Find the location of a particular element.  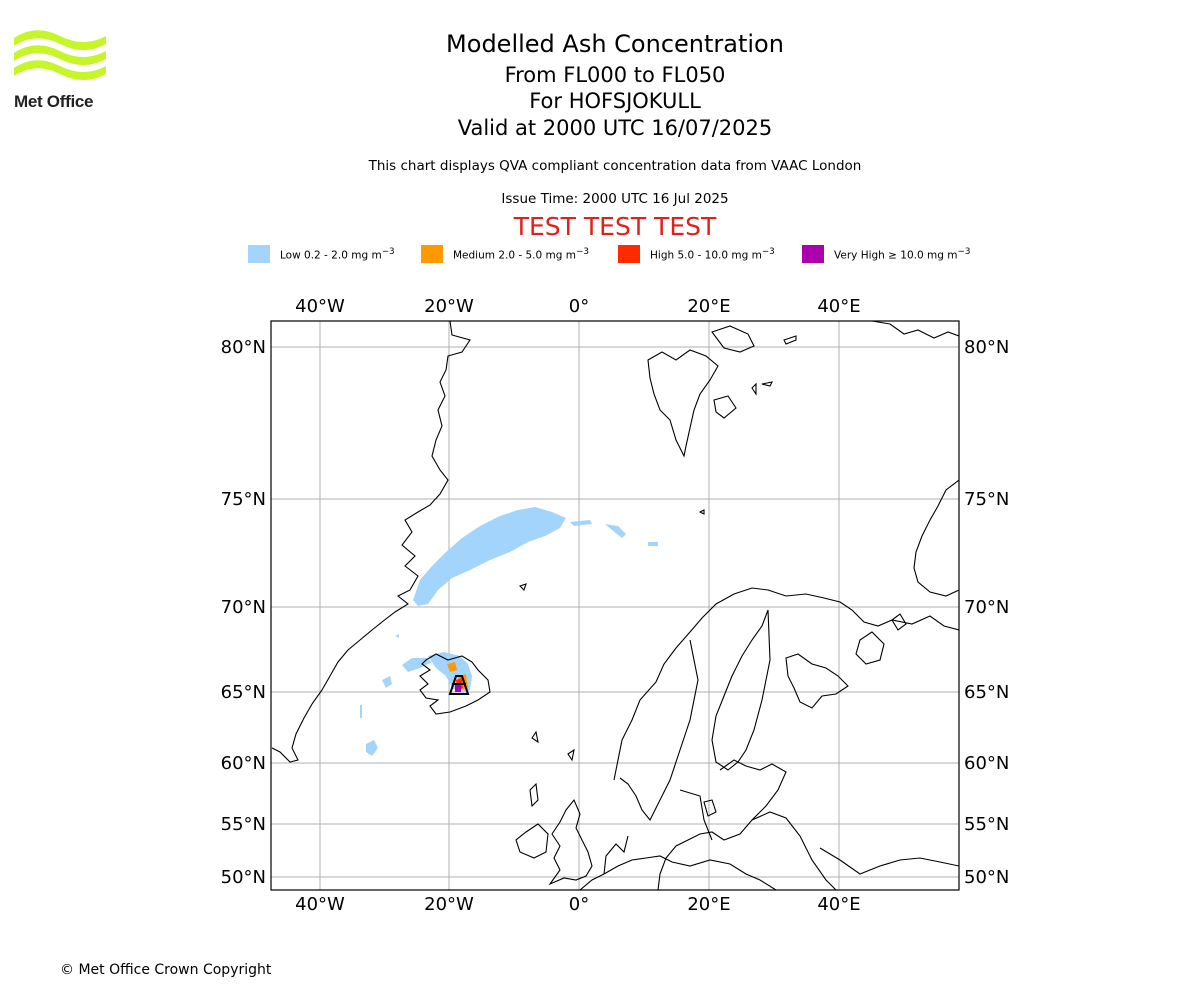

legend-swatch-low is located at coordinates (259, 254).